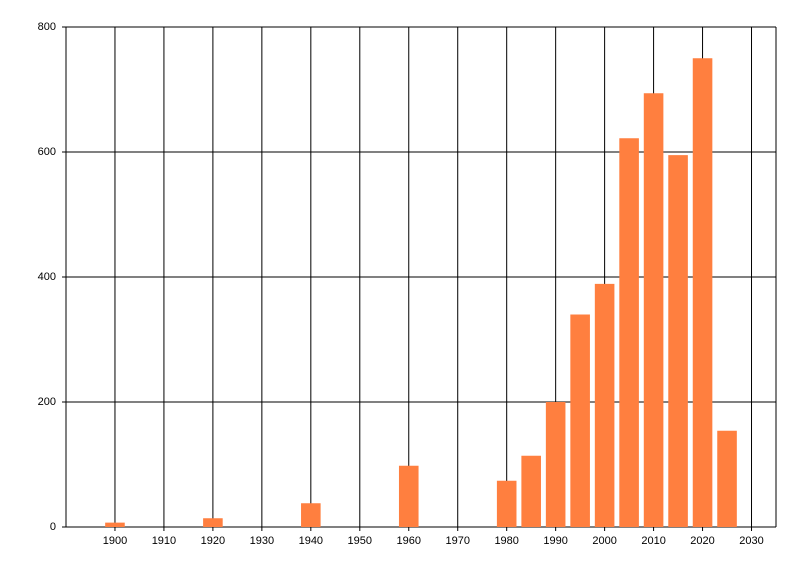 The image size is (800, 576). Describe the element at coordinates (751, 541) in the screenshot. I see `x-tick-label: 2030` at that location.